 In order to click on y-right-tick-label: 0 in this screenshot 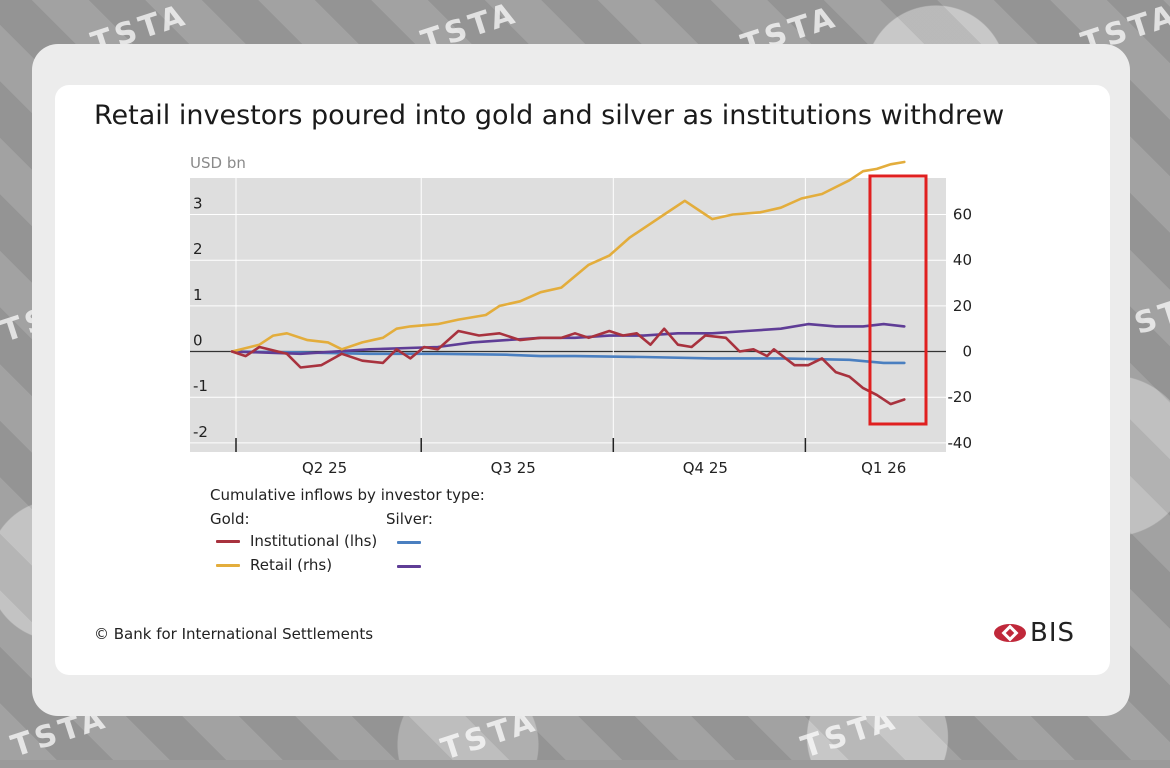, I will do `click(967, 352)`.